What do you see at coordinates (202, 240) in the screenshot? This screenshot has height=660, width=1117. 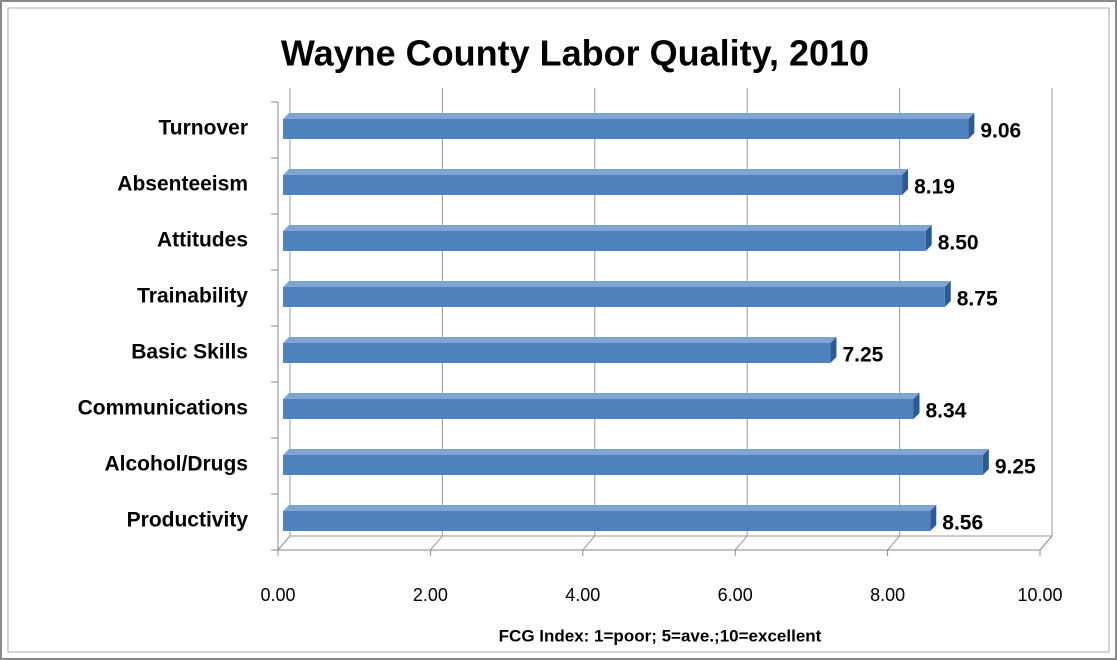 I see `y-tick-label: Attitudes` at bounding box center [202, 240].